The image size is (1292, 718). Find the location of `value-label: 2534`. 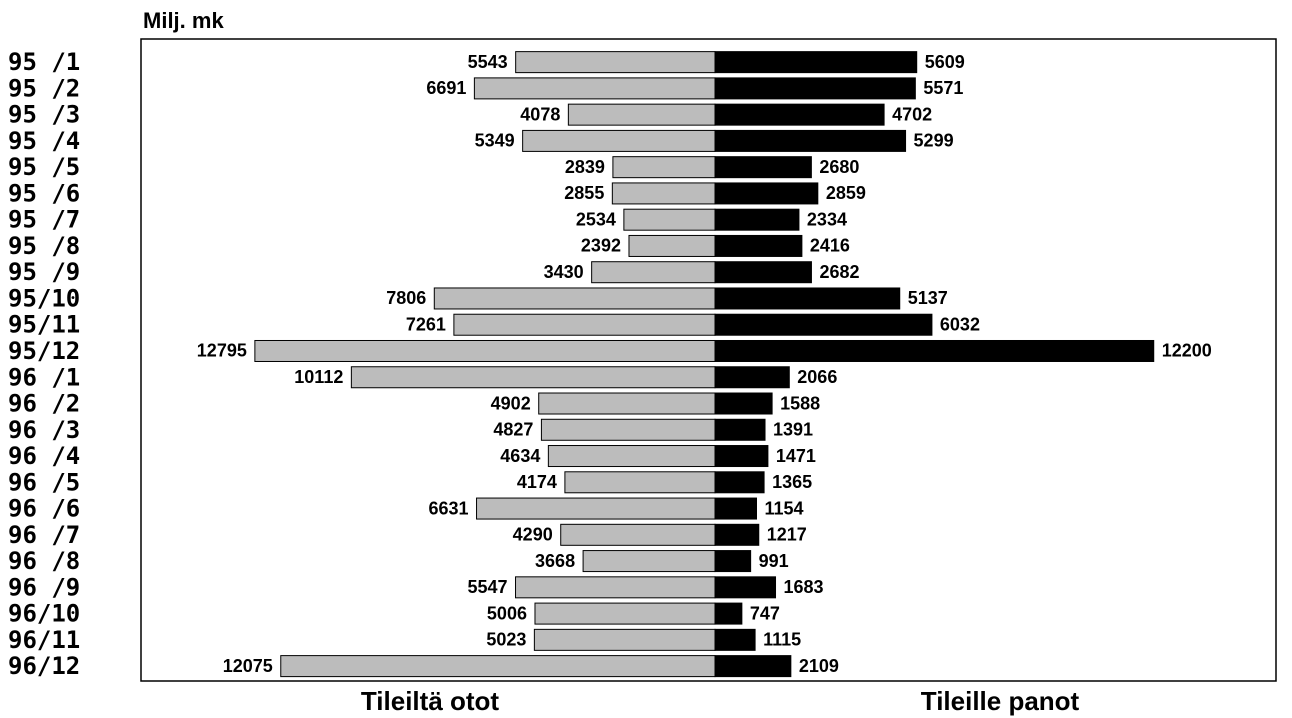

value-label: 2534 is located at coordinates (596, 219).